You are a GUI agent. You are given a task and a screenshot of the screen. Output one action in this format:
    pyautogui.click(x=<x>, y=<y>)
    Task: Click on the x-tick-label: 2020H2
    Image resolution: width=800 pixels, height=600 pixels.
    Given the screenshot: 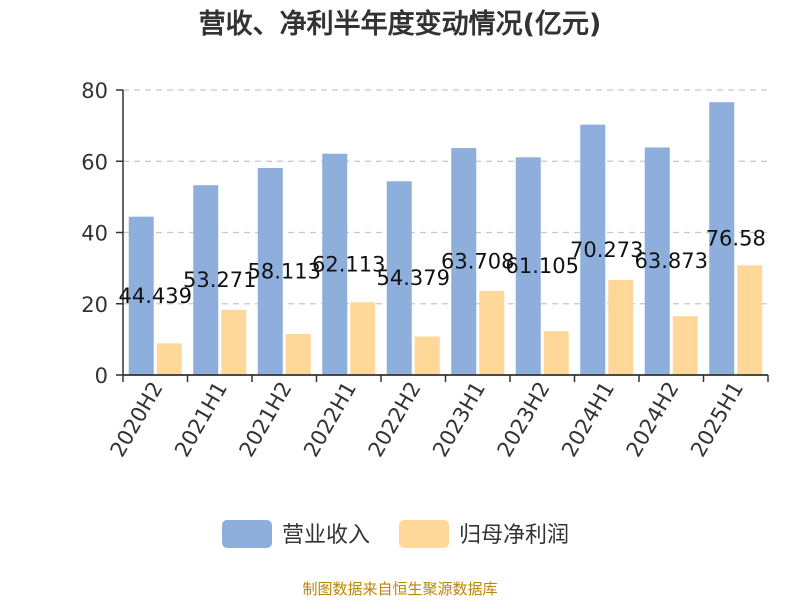 What is the action you would take?
    pyautogui.click(x=136, y=420)
    